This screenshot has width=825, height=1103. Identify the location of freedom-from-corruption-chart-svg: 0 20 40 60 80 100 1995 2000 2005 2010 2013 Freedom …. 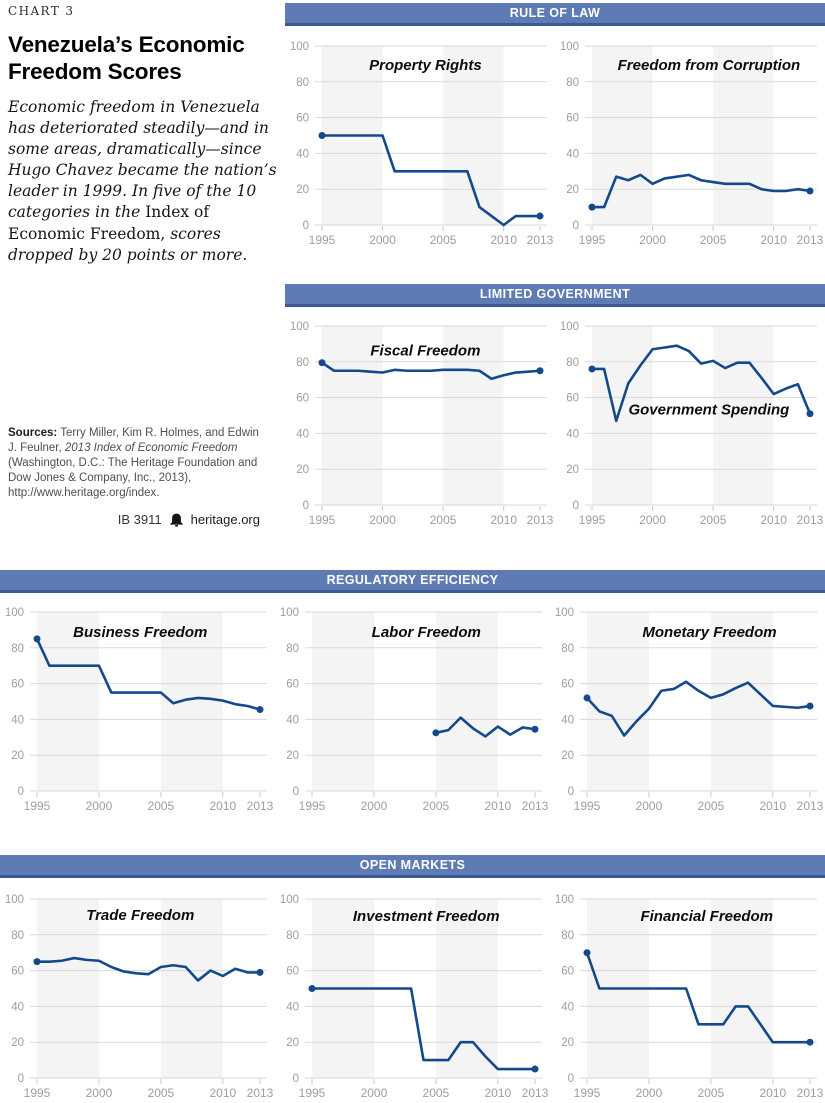
(692, 144).